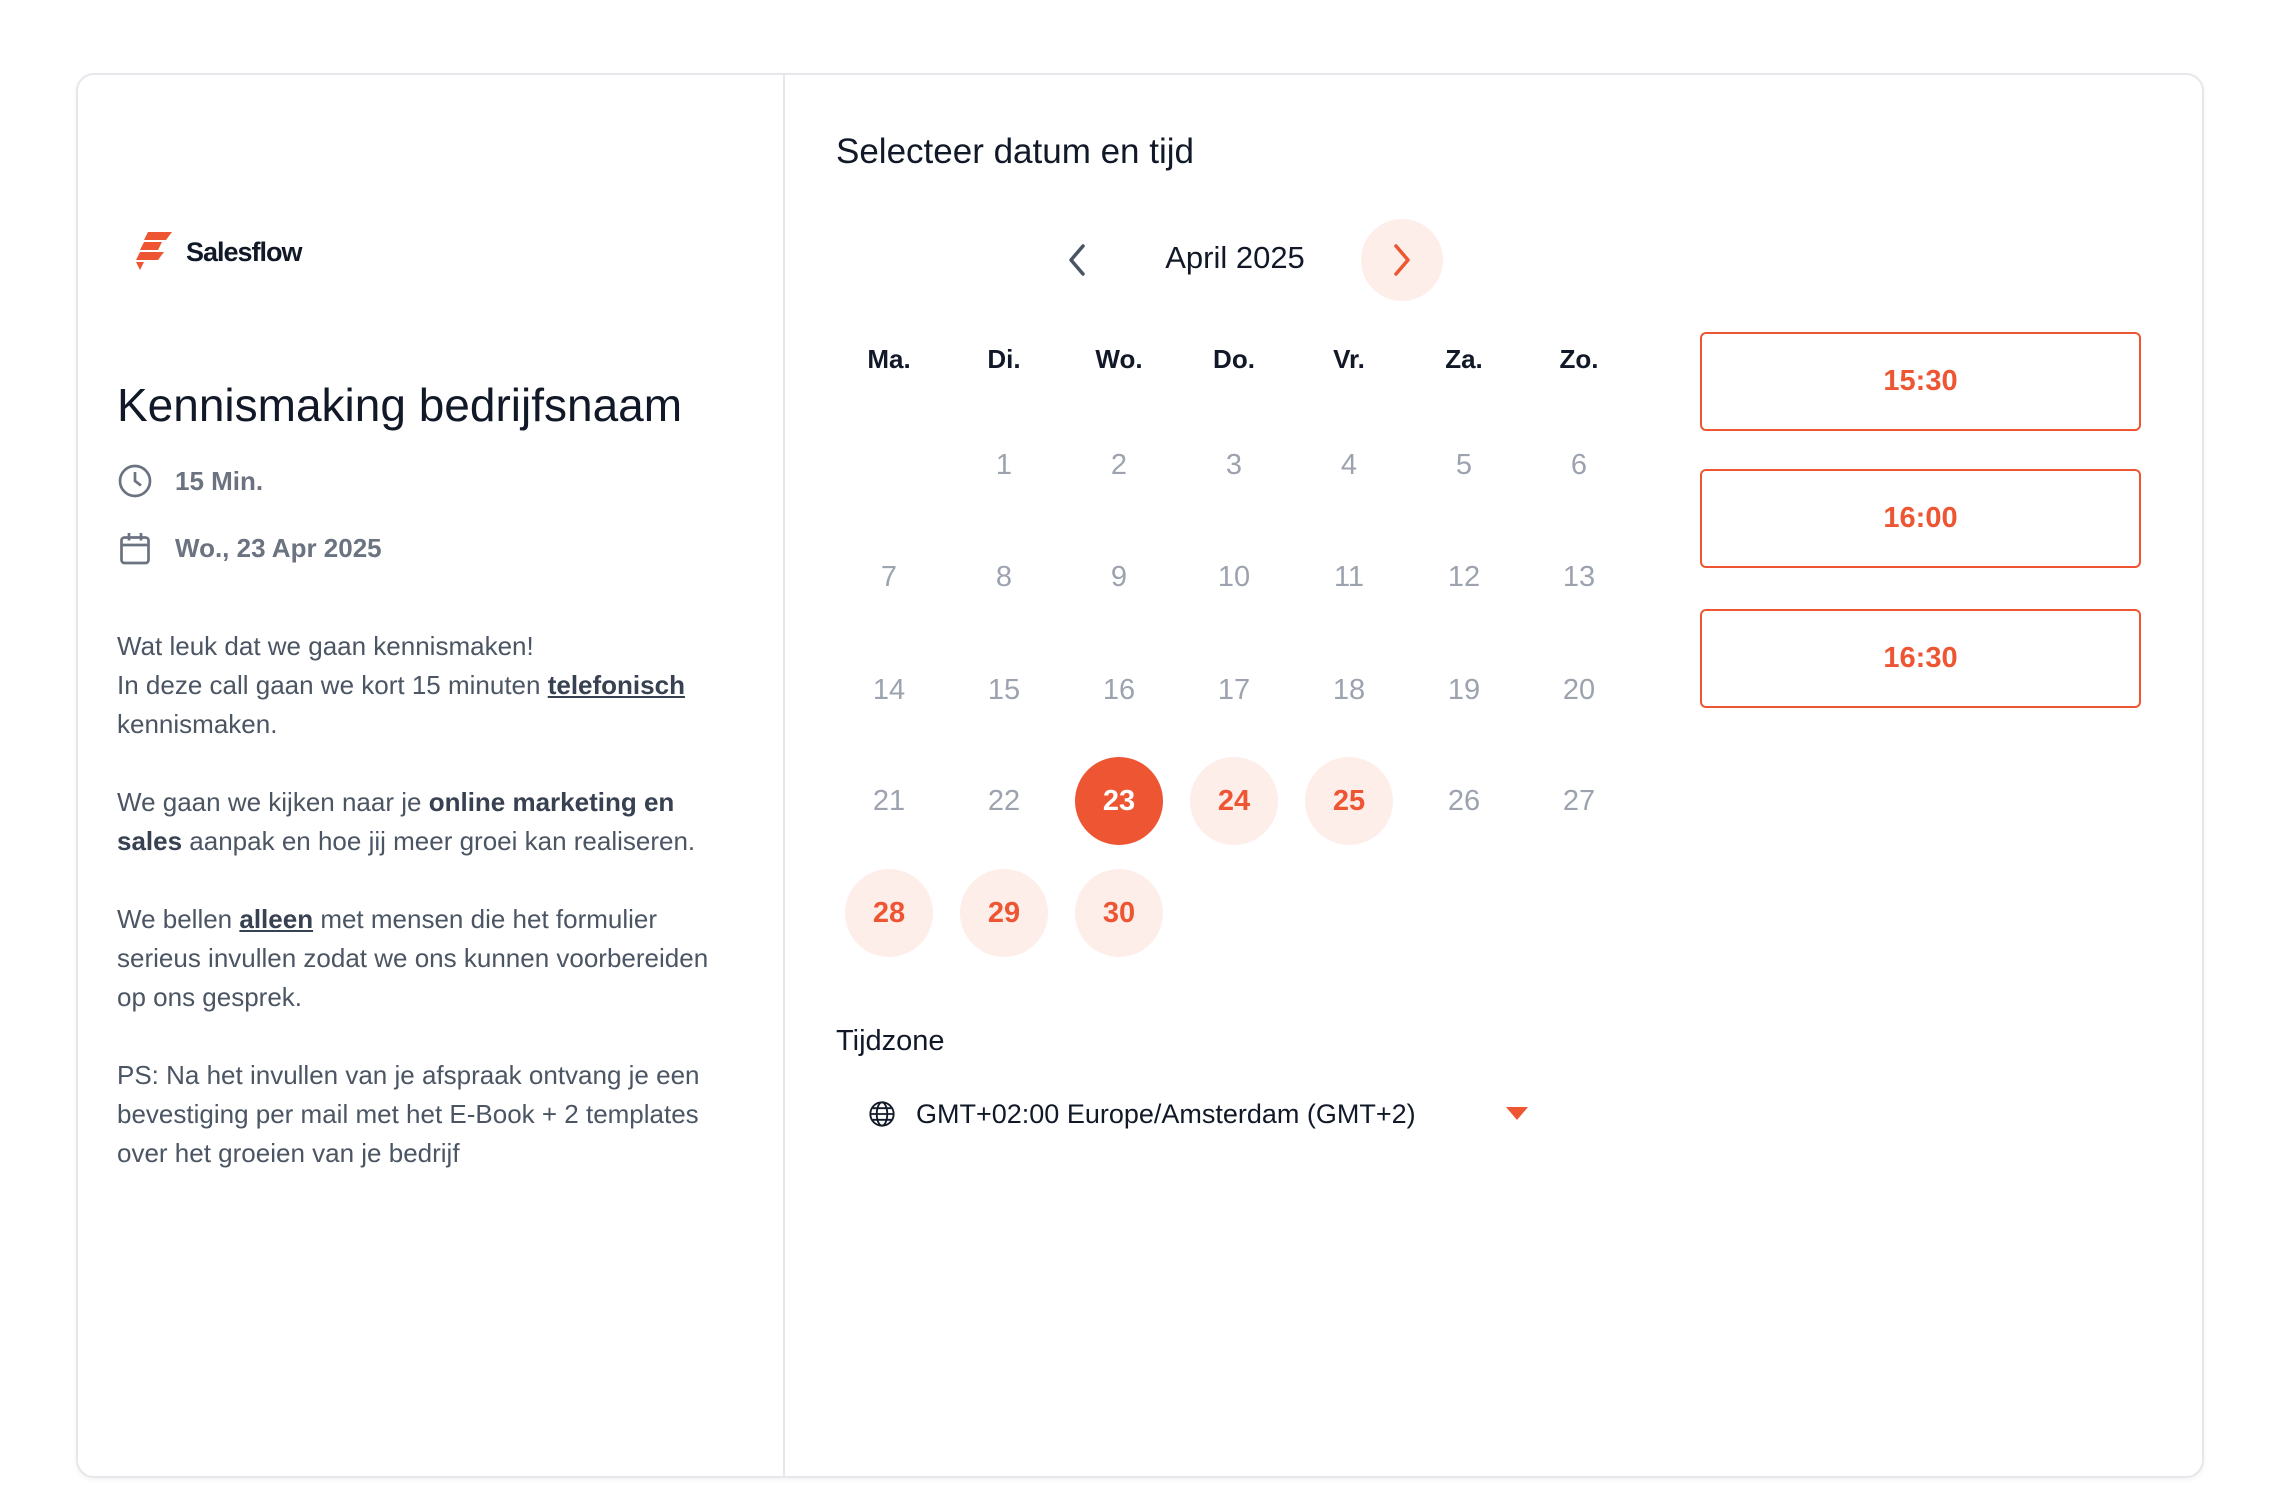  What do you see at coordinates (400, 405) in the screenshot?
I see `event-title: Kennismaking bedrijfsnaam` at bounding box center [400, 405].